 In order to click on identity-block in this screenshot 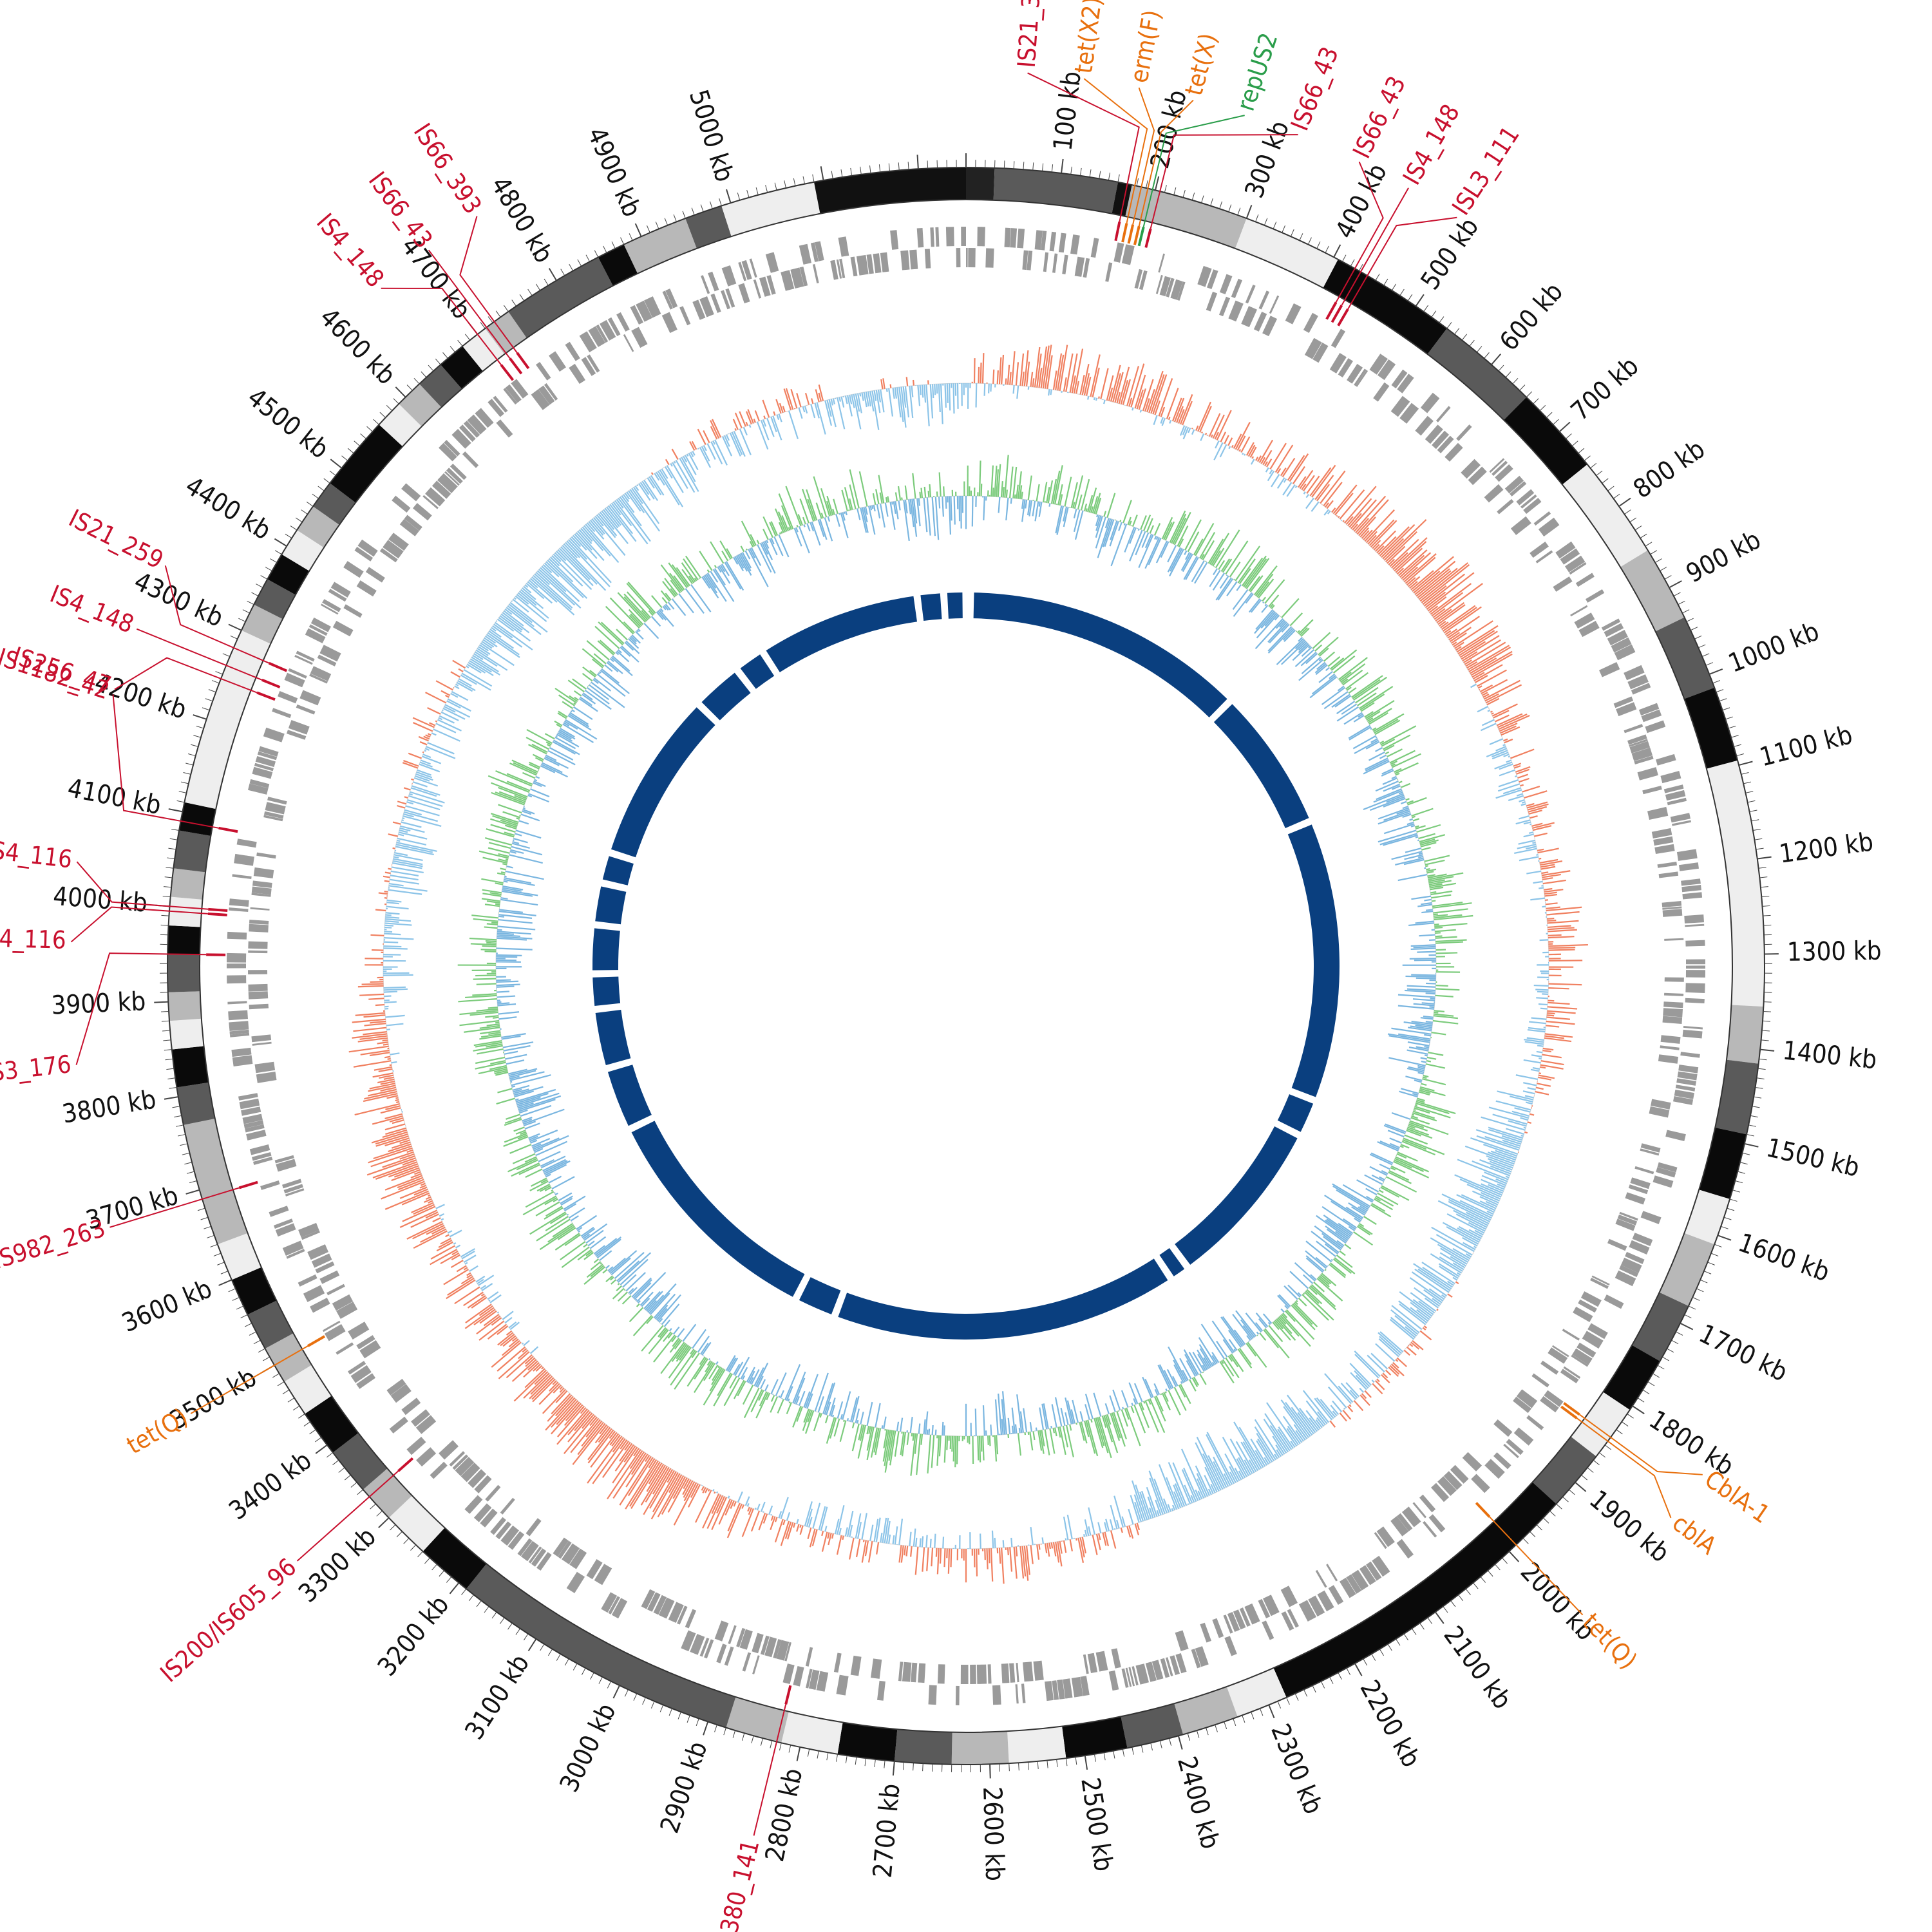, I will do `click(931, 607)`.